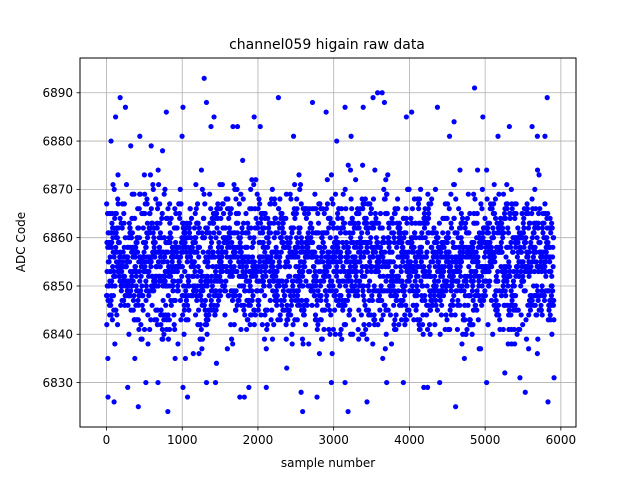  Describe the element at coordinates (561, 440) in the screenshot. I see `x-tick-label: 6000` at that location.